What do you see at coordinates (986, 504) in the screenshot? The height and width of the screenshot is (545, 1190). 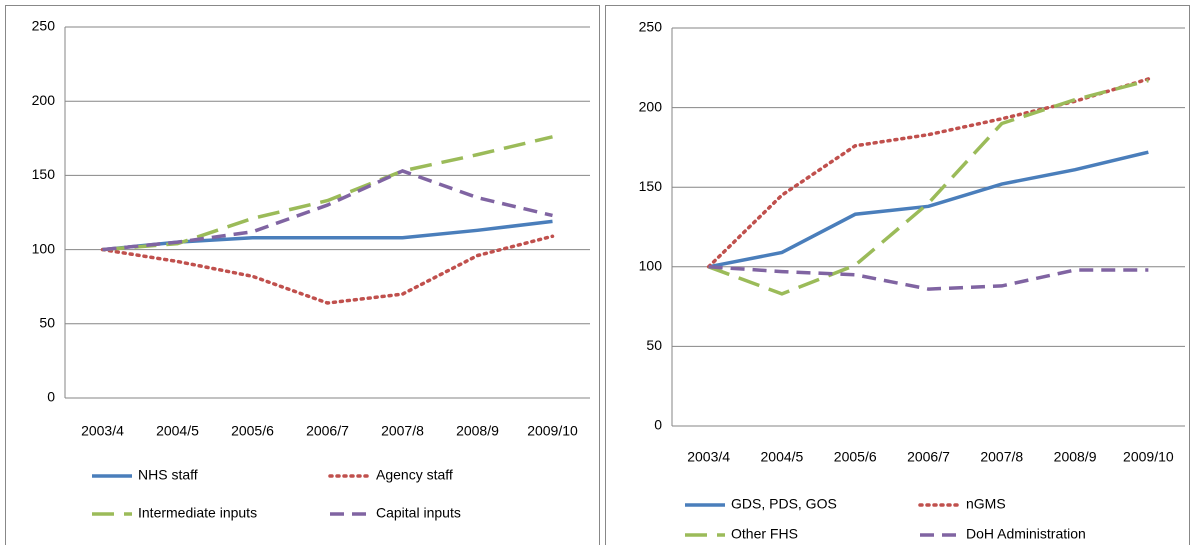 I see `legend-label: nGMS` at bounding box center [986, 504].